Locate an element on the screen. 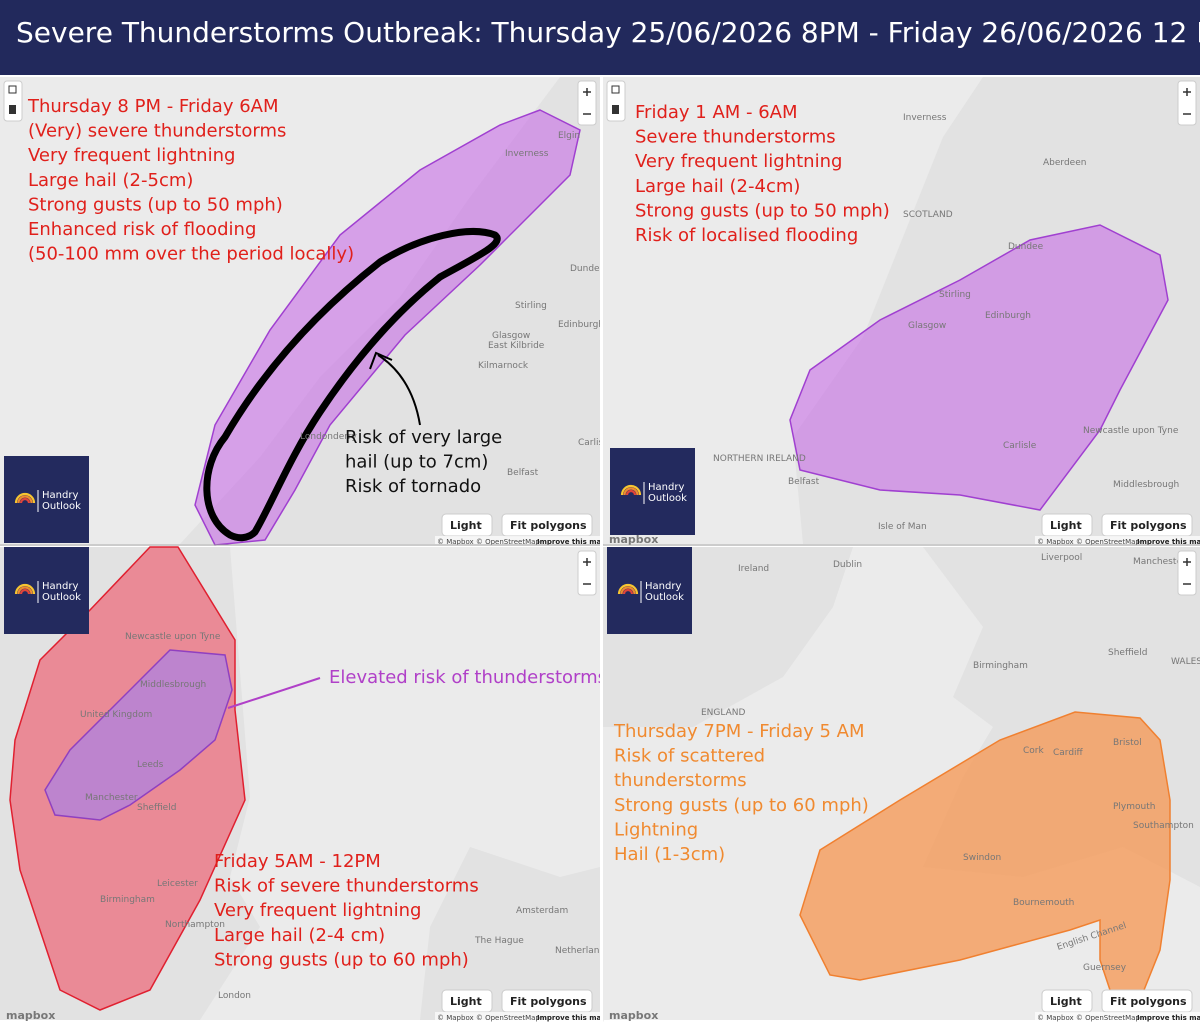 The image size is (1200, 1022). place-label: Cork is located at coordinates (1033, 751).